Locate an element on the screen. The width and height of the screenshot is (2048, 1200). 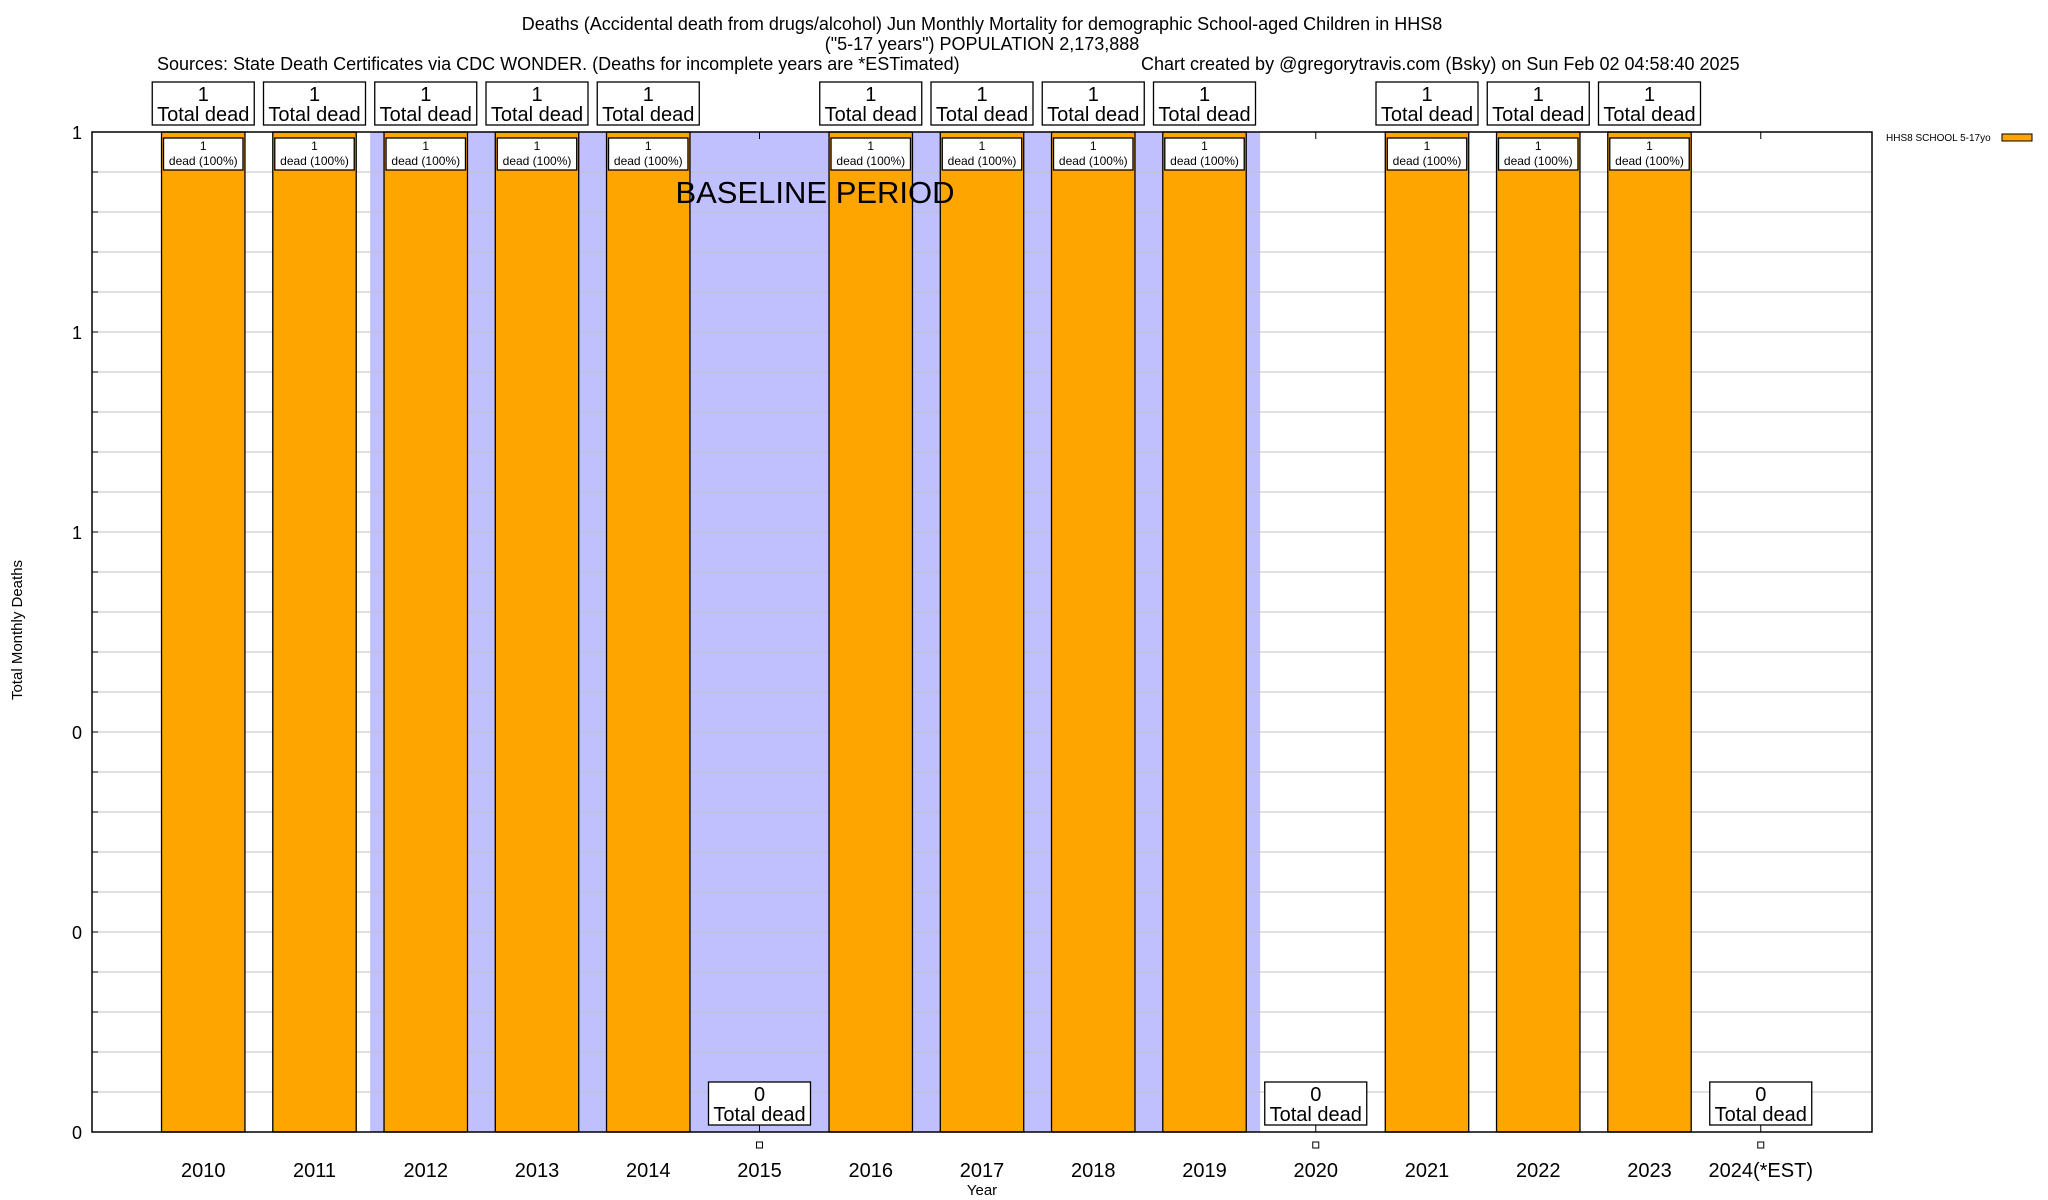
x-axis-label: Year is located at coordinates (982, 1190).